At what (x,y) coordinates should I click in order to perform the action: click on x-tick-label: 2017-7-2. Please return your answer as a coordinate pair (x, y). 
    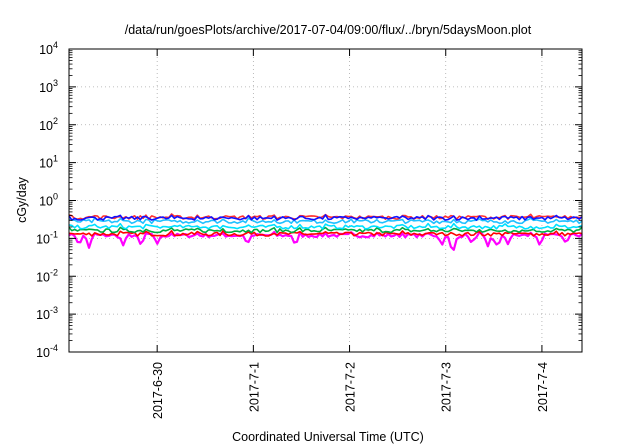
    Looking at the image, I should click on (351, 387).